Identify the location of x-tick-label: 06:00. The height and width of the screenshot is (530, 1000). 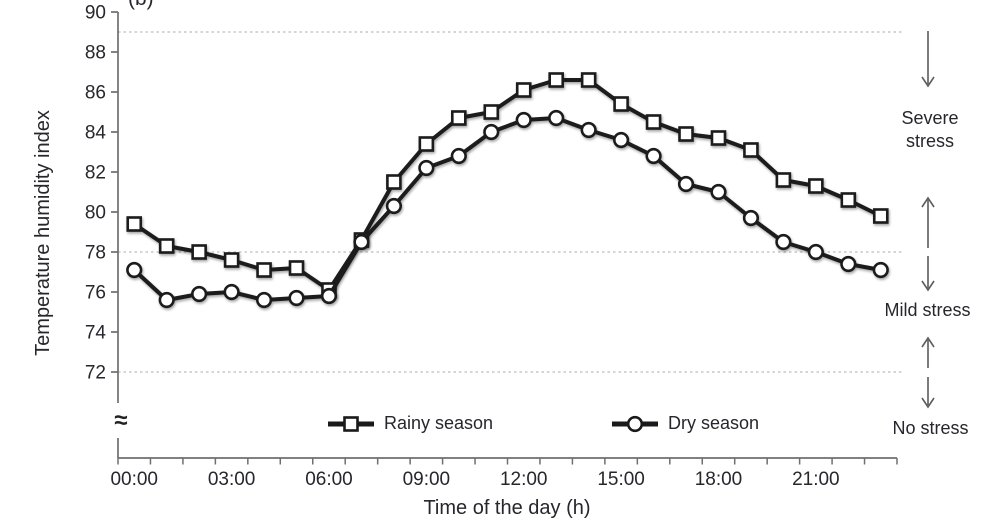
(329, 479).